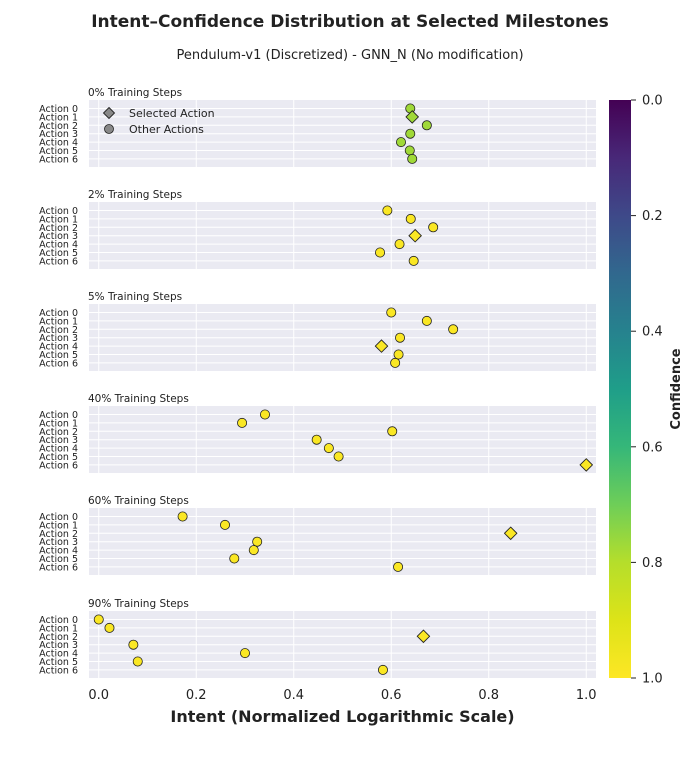  Describe the element at coordinates (166, 129) in the screenshot. I see `legend-other-label: Other Actions` at that location.